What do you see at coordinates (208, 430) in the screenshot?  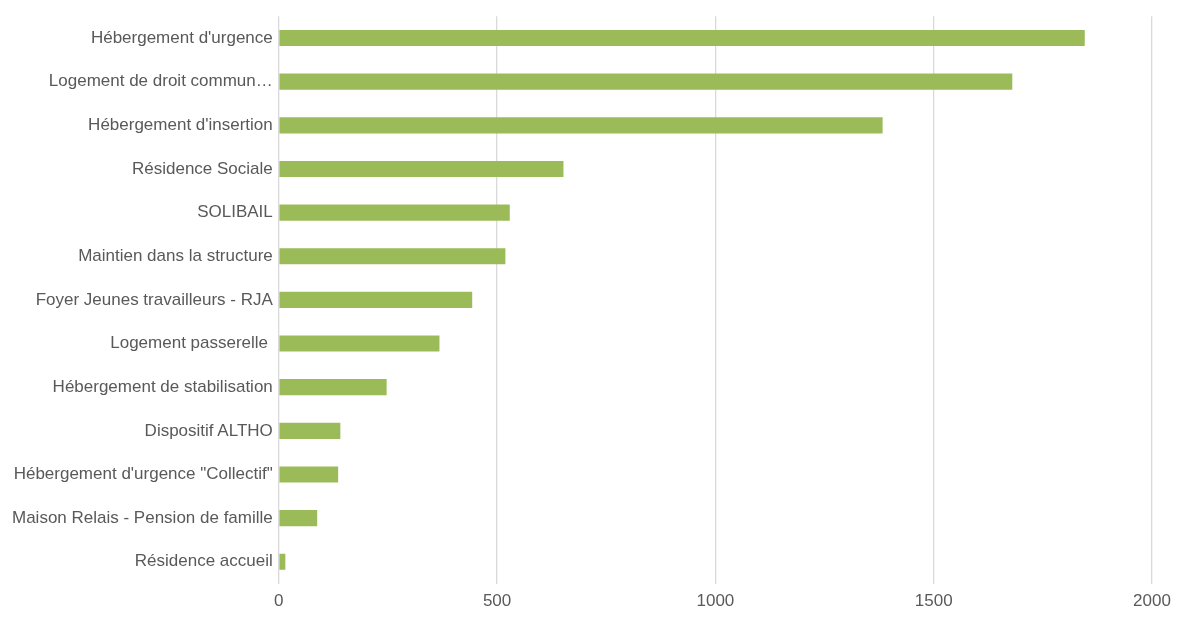 I see `y-tick-label: Dispositif ALTHO` at bounding box center [208, 430].